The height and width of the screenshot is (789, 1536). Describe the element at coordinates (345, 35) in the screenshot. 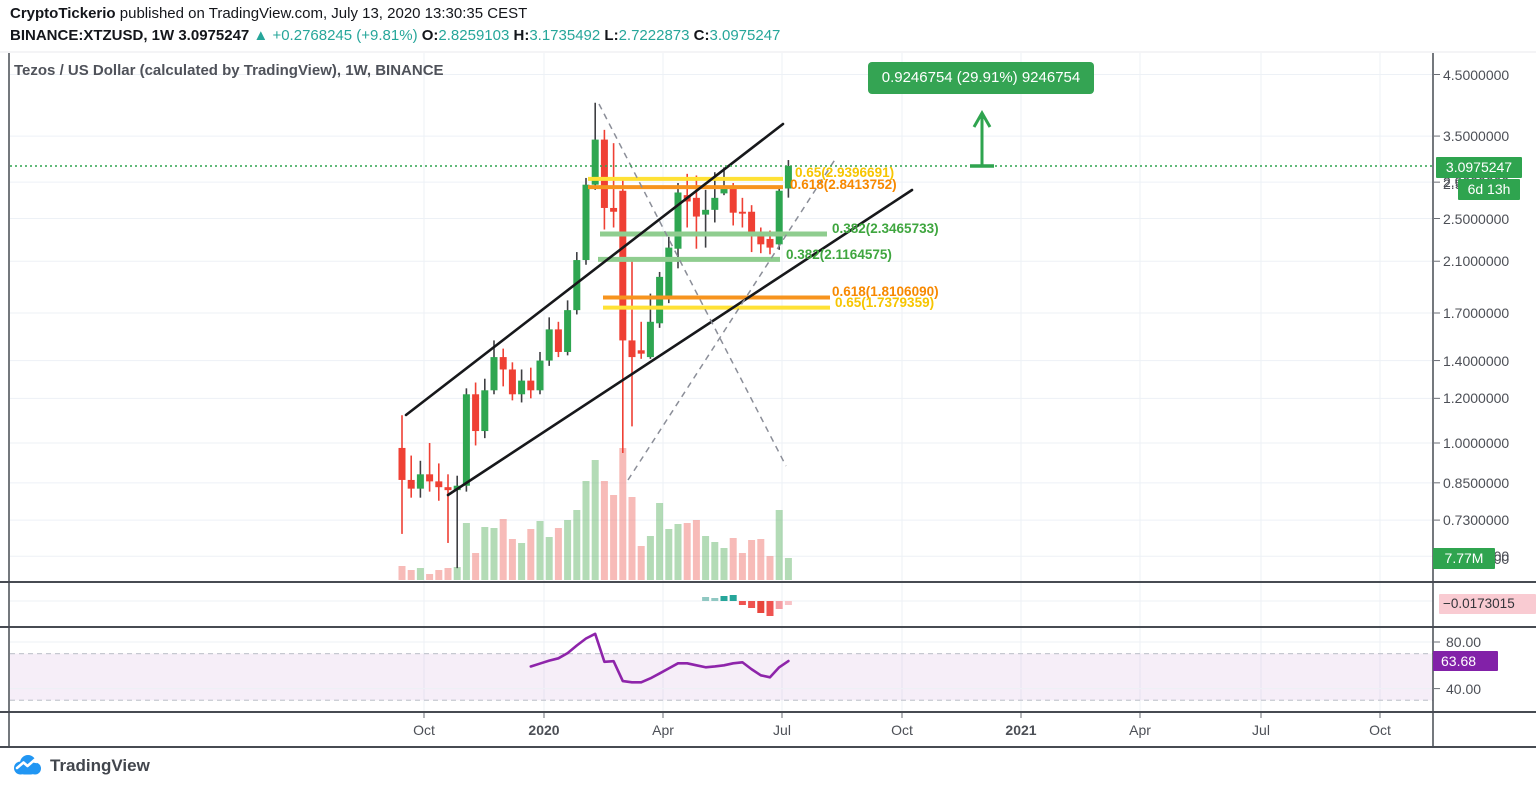

I see `price-change: +0.2768245 (+9.81%)` at that location.